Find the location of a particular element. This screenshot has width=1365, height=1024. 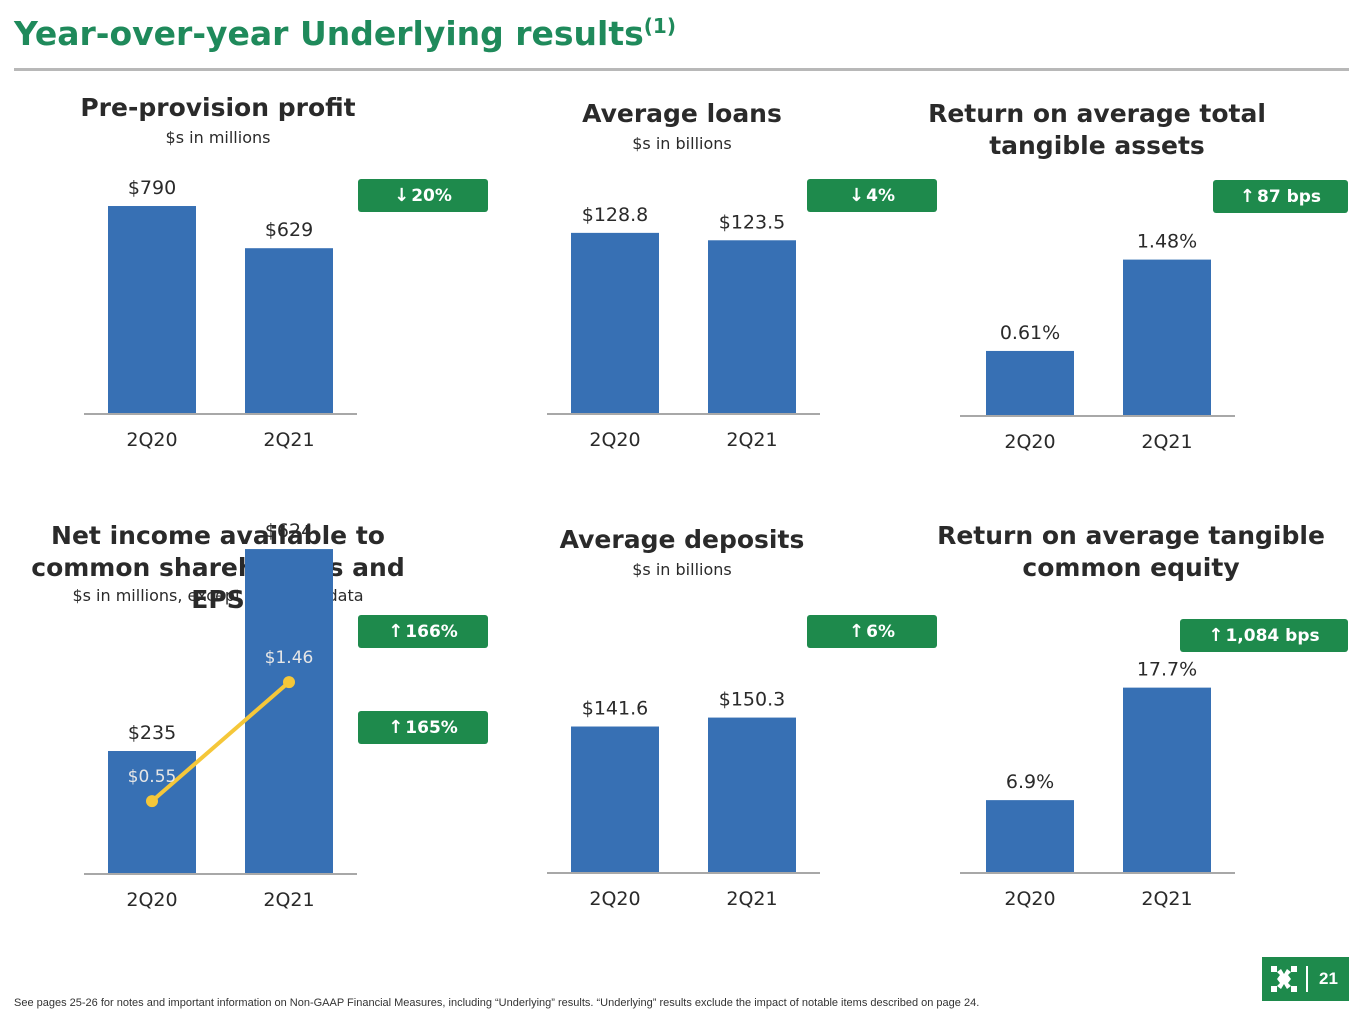

change-badge: ↑ 166% is located at coordinates (423, 631).